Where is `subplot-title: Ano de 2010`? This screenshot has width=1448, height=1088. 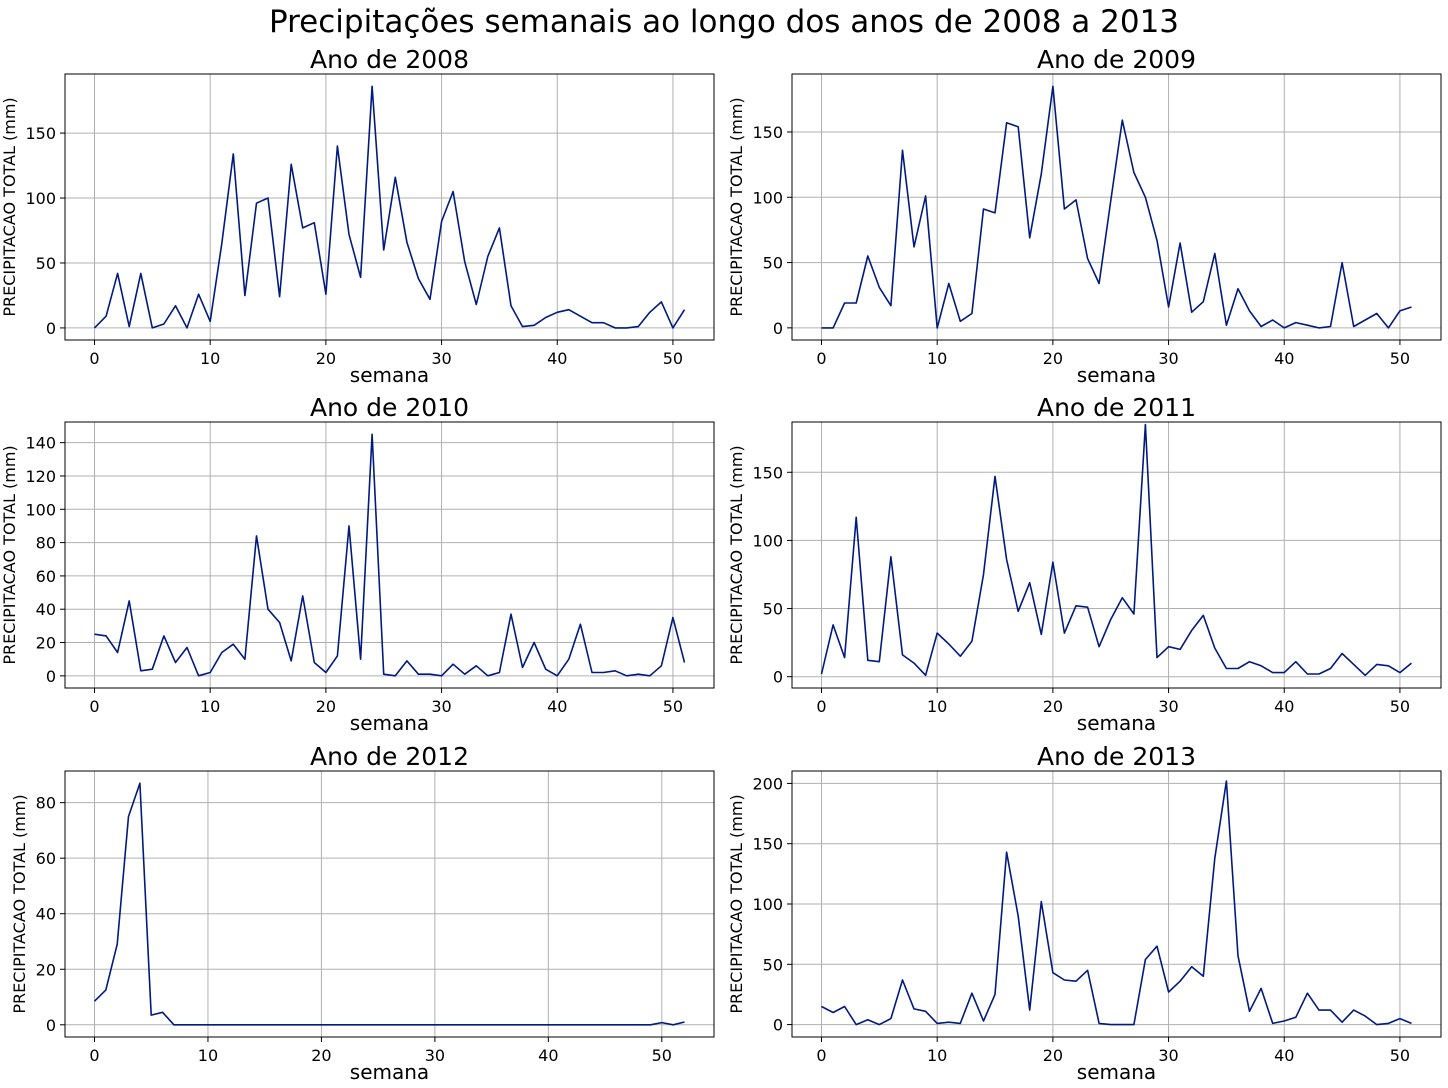 subplot-title: Ano de 2010 is located at coordinates (389, 407).